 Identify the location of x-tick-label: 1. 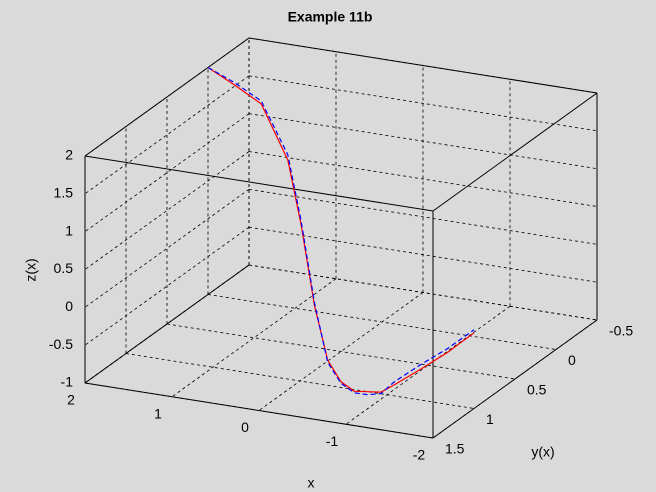
(158, 413).